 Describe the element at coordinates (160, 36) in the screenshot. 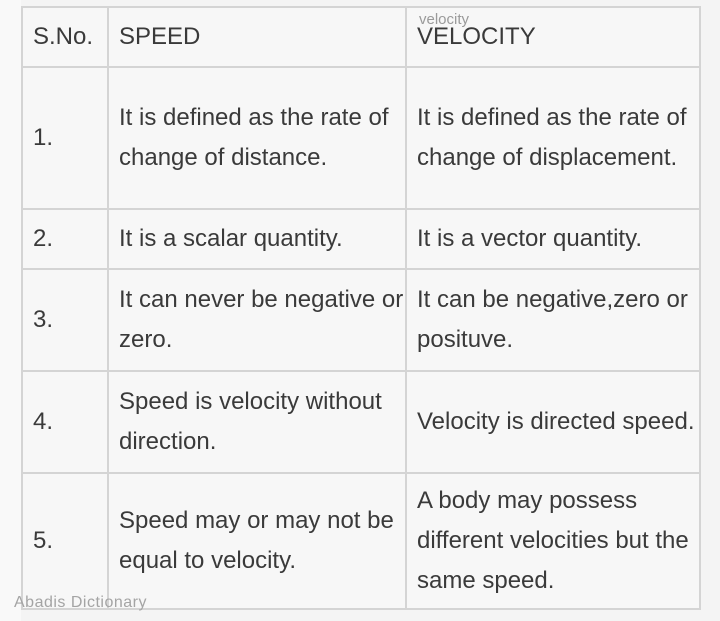

I see `header-speed-label: SPEED` at that location.